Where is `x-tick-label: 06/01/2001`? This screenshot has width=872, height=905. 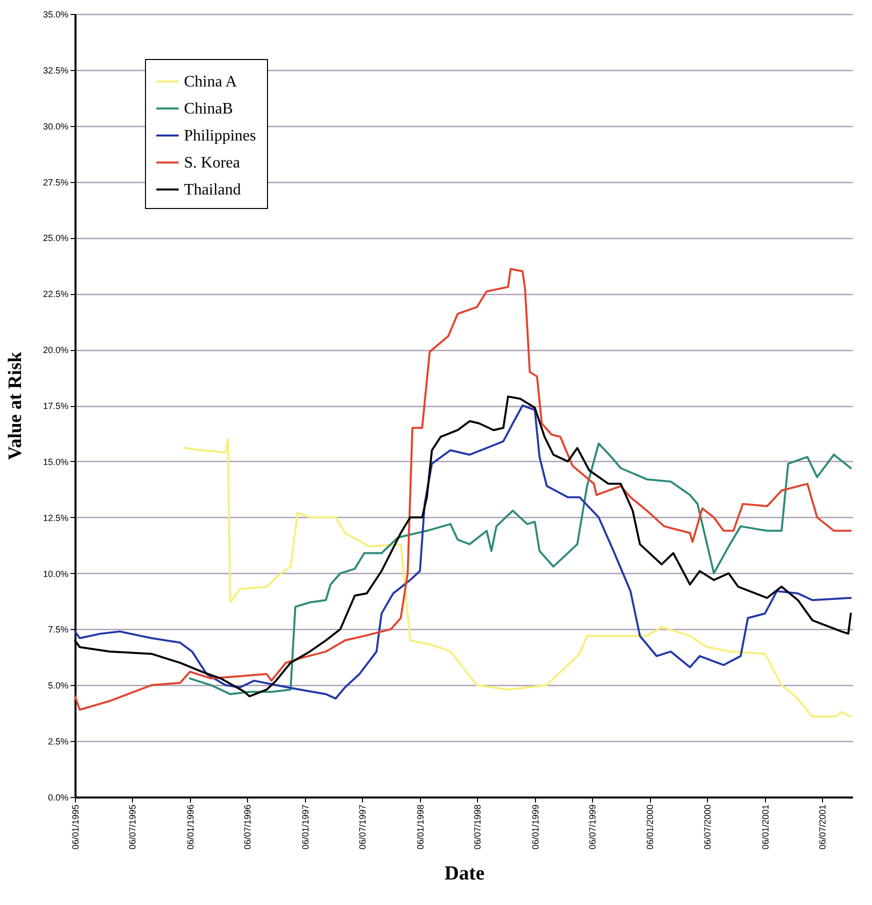 x-tick-label: 06/01/2001 is located at coordinates (765, 827).